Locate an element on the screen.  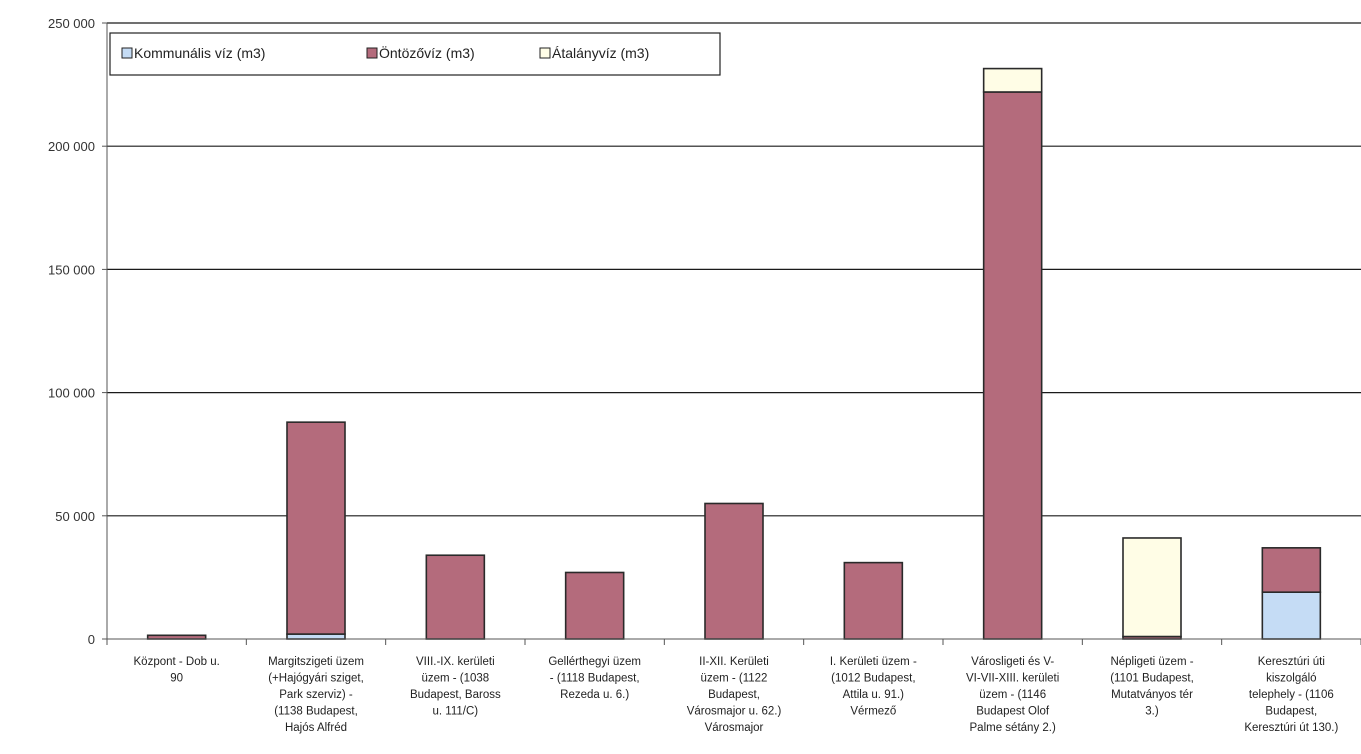
x-category-label-1: Központ - Dob u. 90 is located at coordinates (177, 670).